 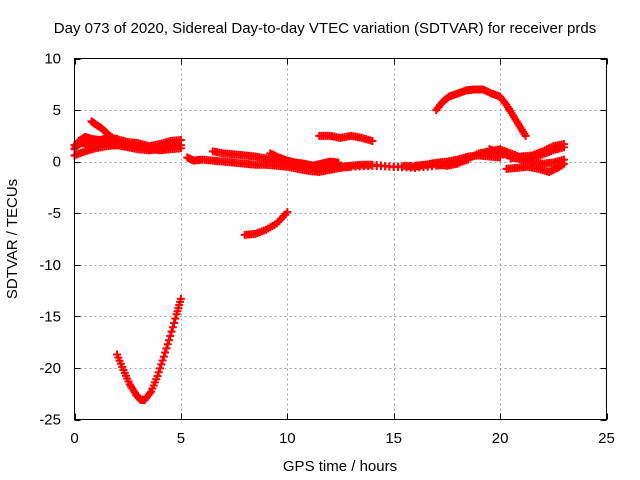 I want to click on y-tick-label: 0, so click(x=57, y=162).